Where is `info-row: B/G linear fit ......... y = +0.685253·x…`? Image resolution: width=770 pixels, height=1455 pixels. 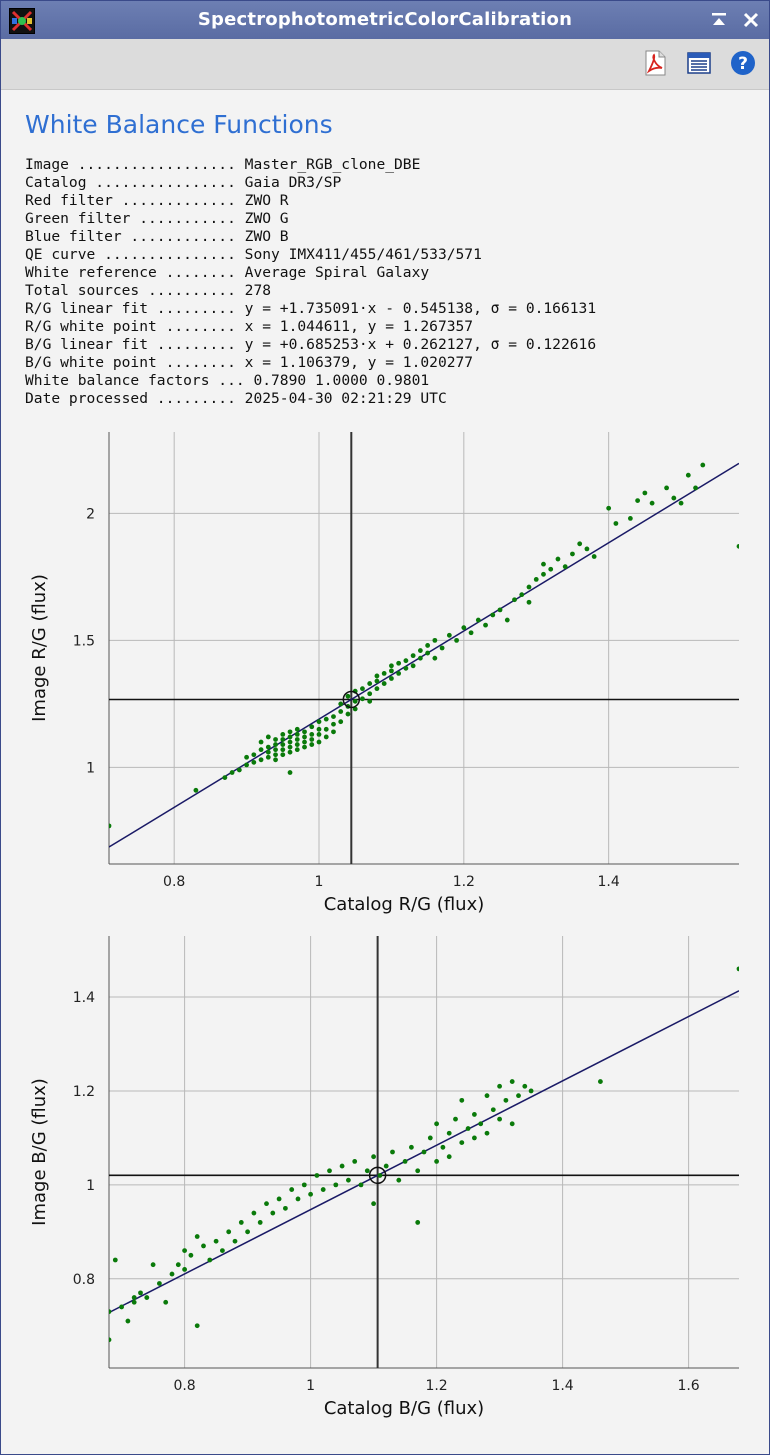 info-row: B/G linear fit ......... y = +0.685253·x… is located at coordinates (310, 345).